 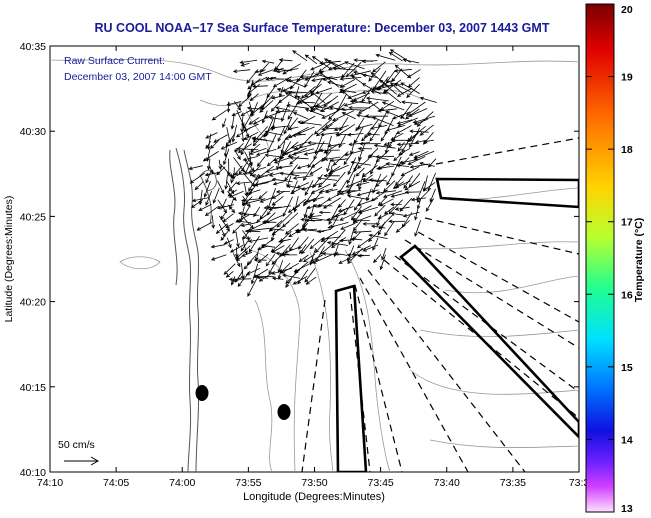 I want to click on x-tick-label: 73:35, so click(x=513, y=483).